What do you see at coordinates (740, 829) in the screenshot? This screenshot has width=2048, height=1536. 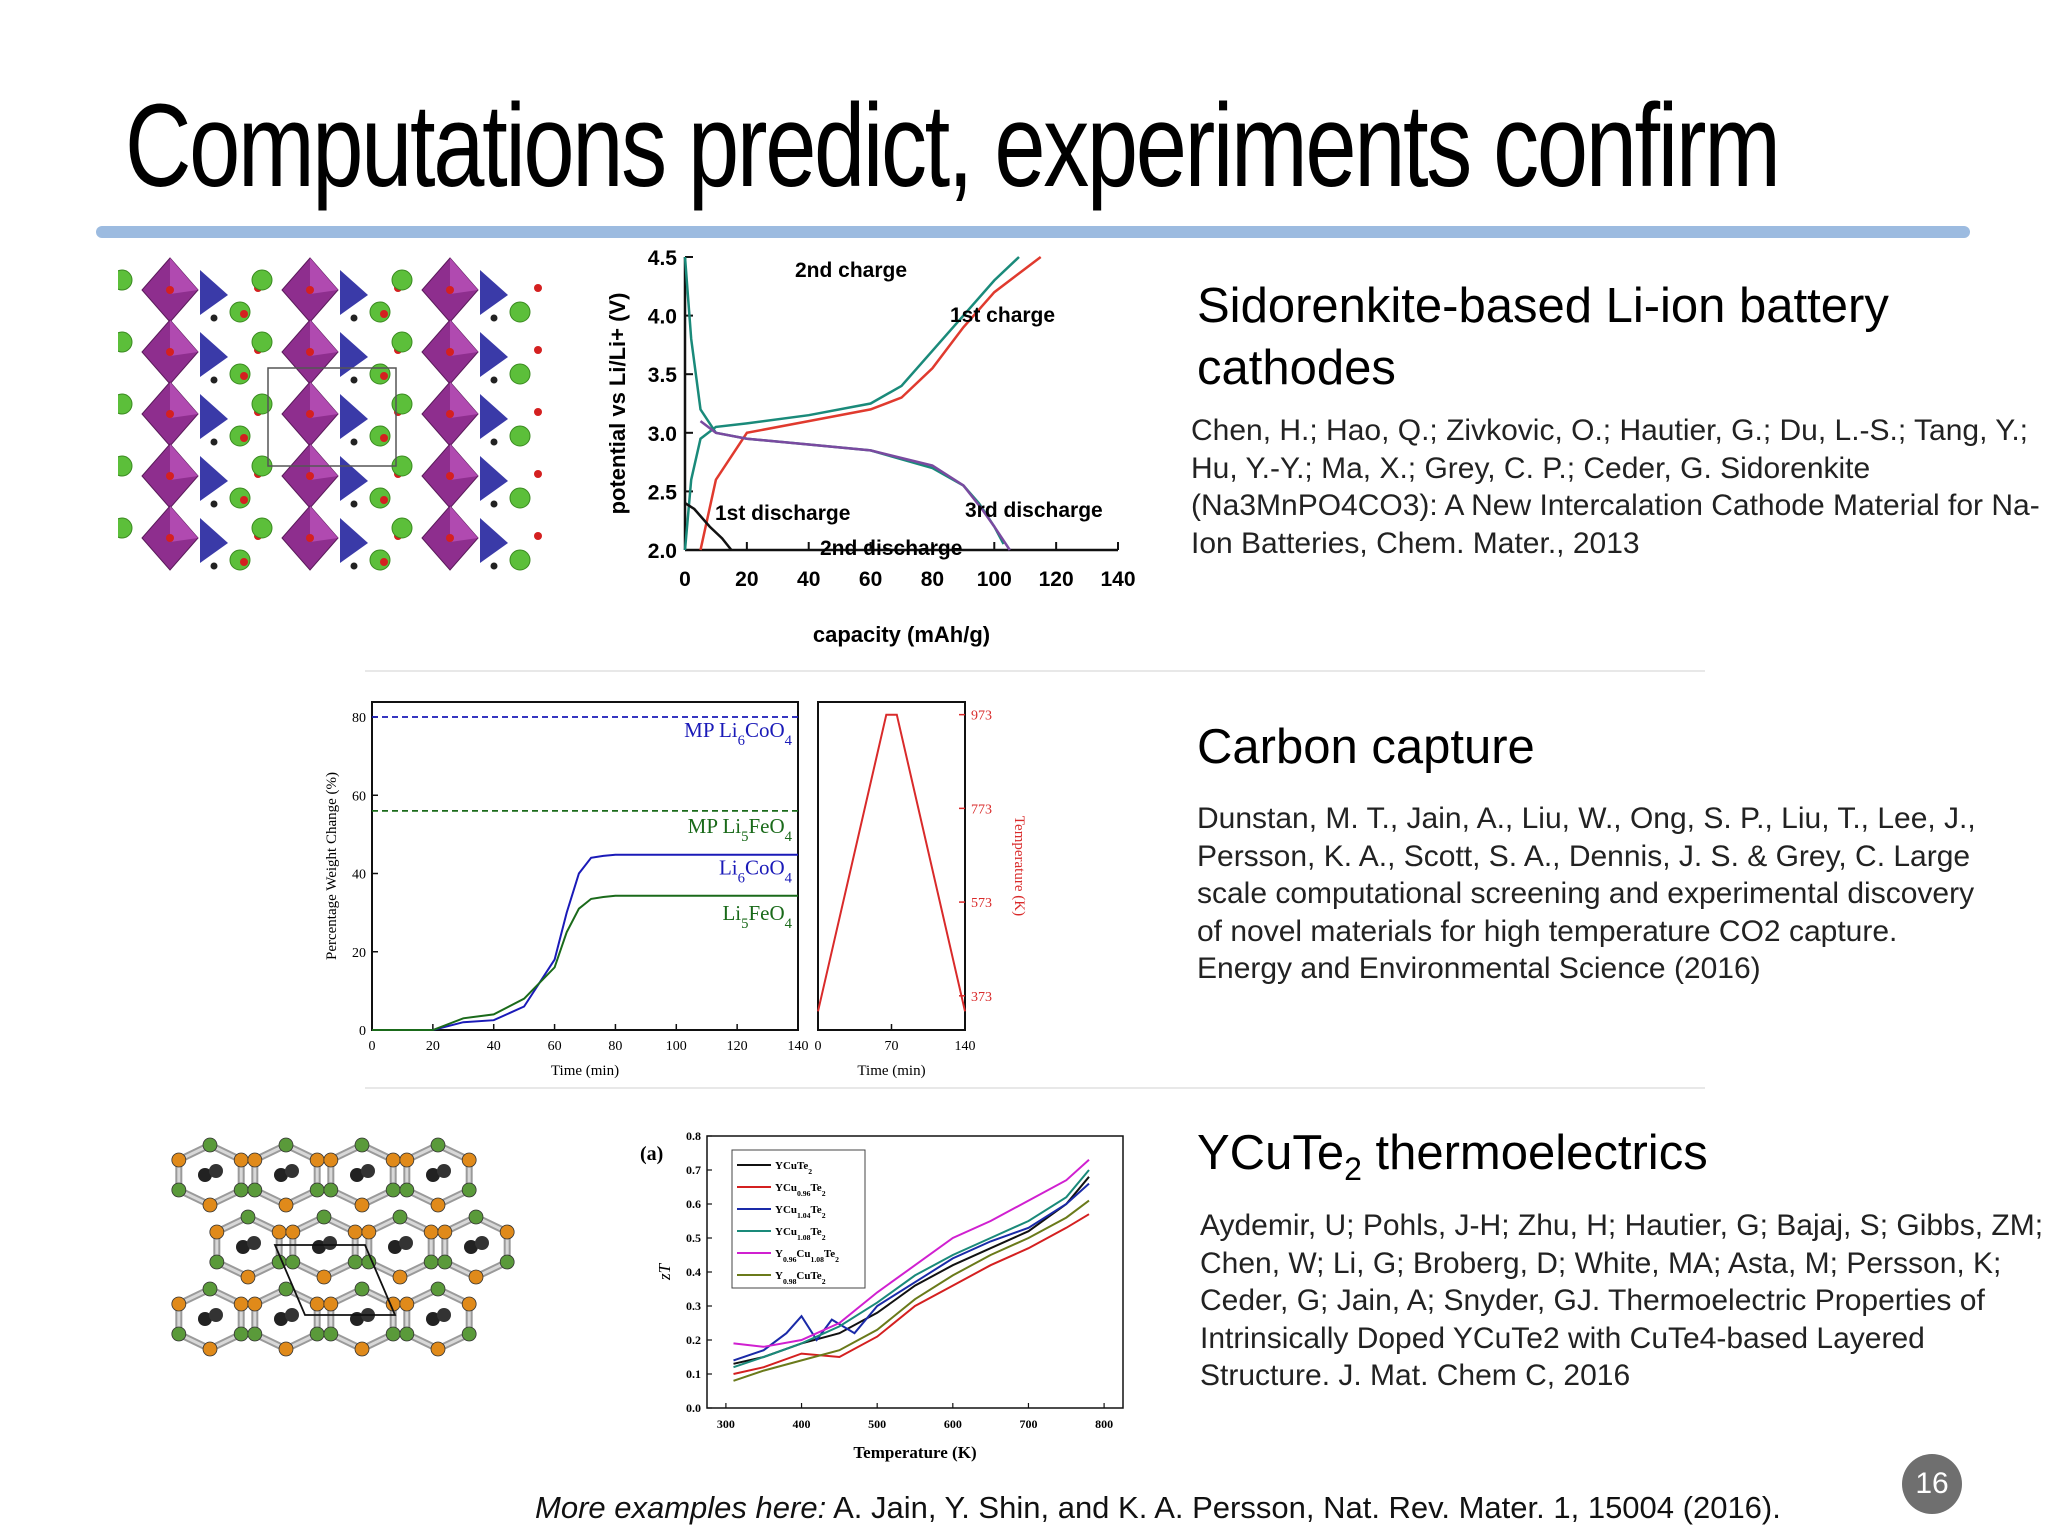 I see `reference-line-label: MP Li5FeO4` at bounding box center [740, 829].